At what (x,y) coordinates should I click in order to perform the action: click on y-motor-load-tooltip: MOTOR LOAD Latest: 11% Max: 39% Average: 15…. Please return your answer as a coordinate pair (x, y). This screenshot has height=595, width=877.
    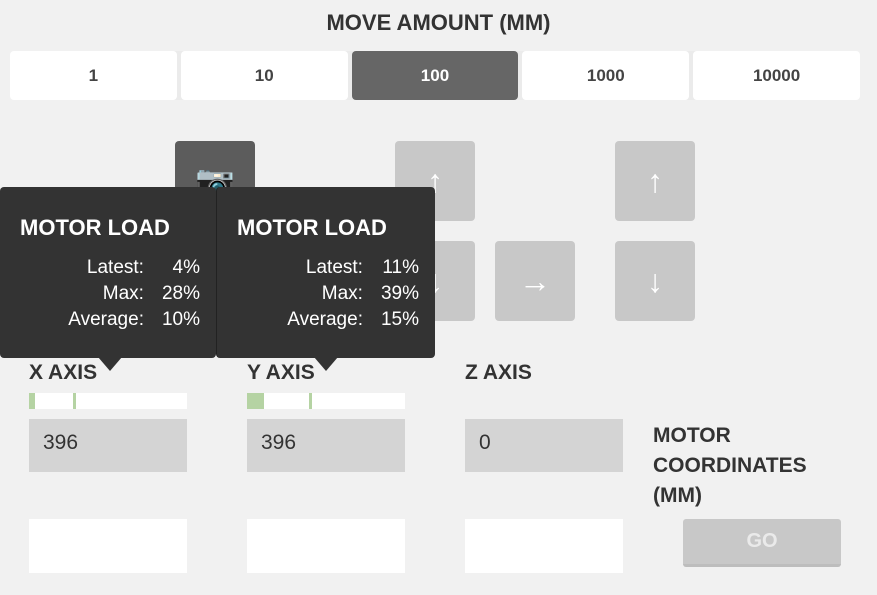
    Looking at the image, I should click on (325, 272).